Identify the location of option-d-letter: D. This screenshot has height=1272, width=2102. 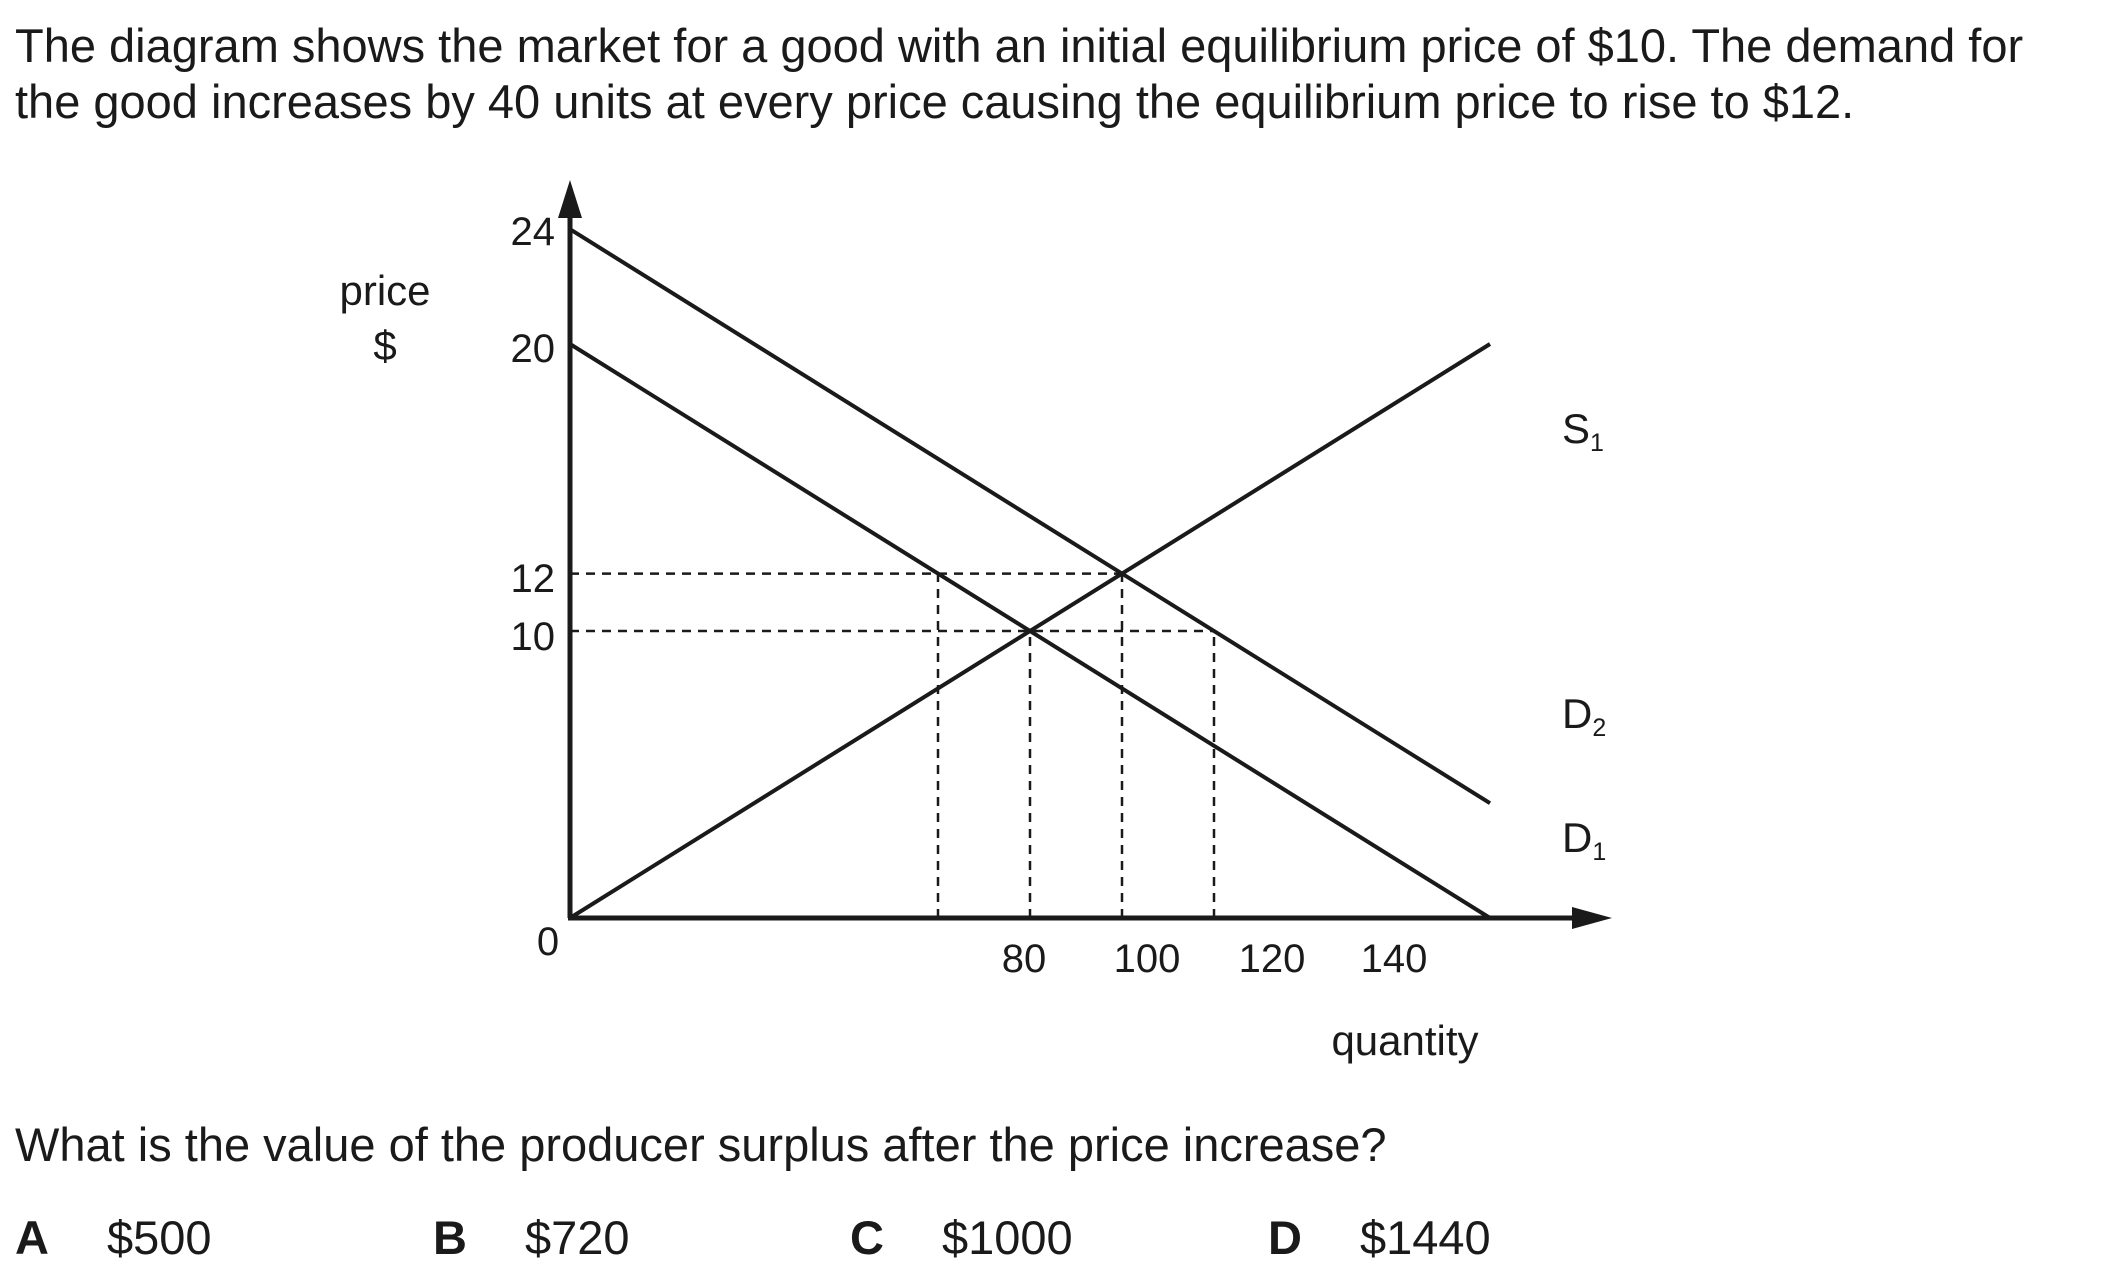
(1285, 1237).